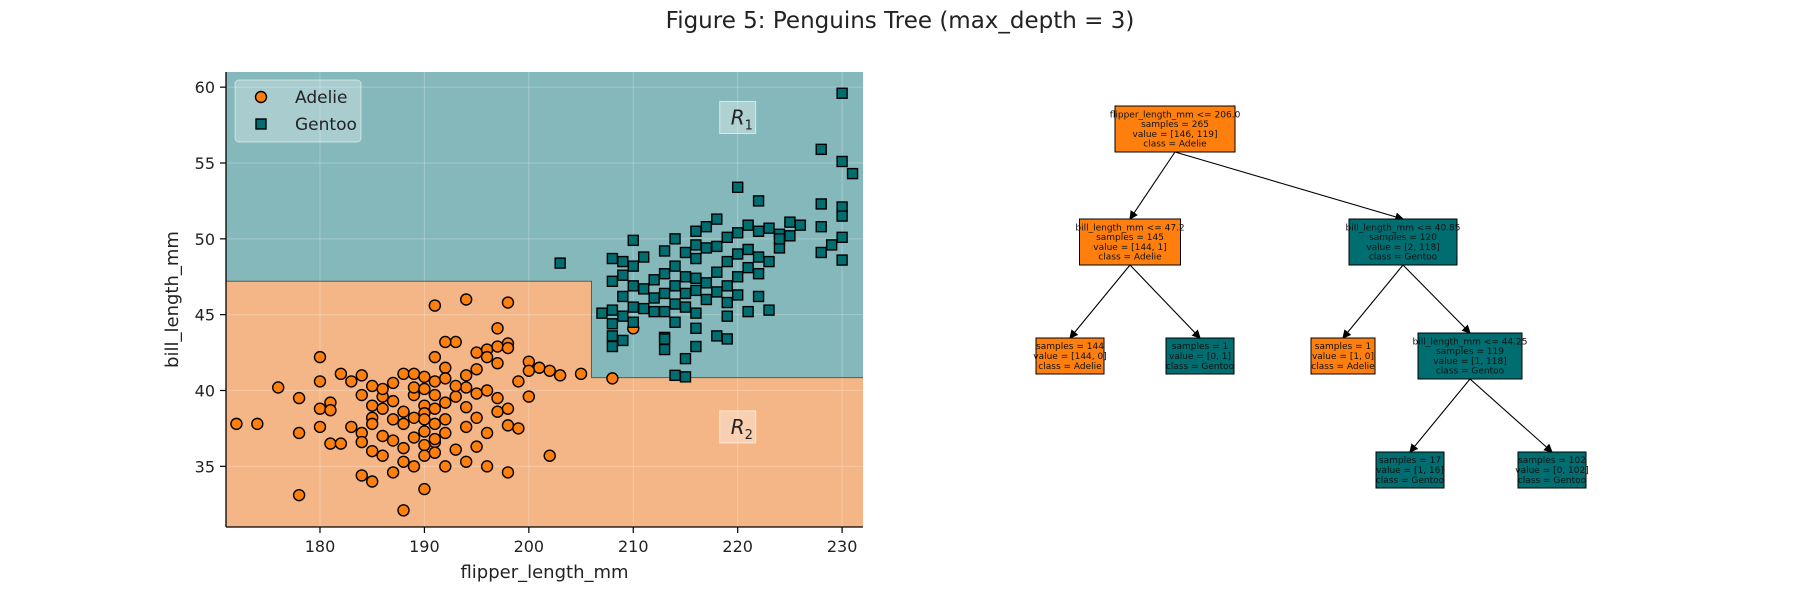 This screenshot has width=1800, height=600. What do you see at coordinates (900, 21) in the screenshot?
I see `figure-title: Figure 5: Penguins Tree (max_depth = 3)` at bounding box center [900, 21].